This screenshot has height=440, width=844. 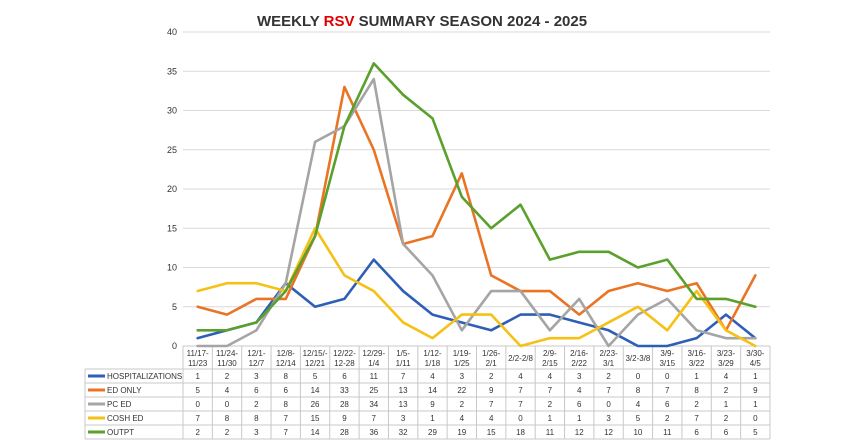 I want to click on x-tick-label: 3/29, so click(x=726, y=363).